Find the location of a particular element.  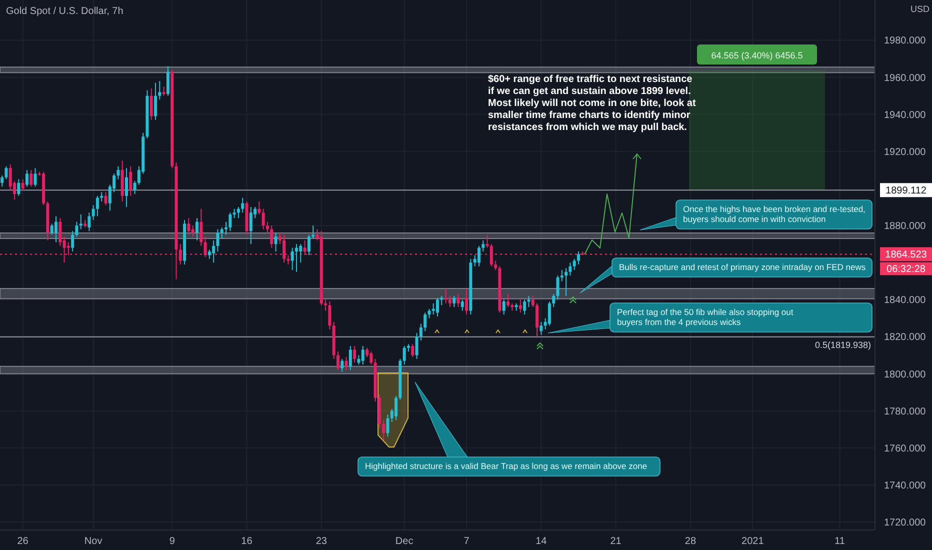

y-tick-label: 1840.000 is located at coordinates (905, 300).